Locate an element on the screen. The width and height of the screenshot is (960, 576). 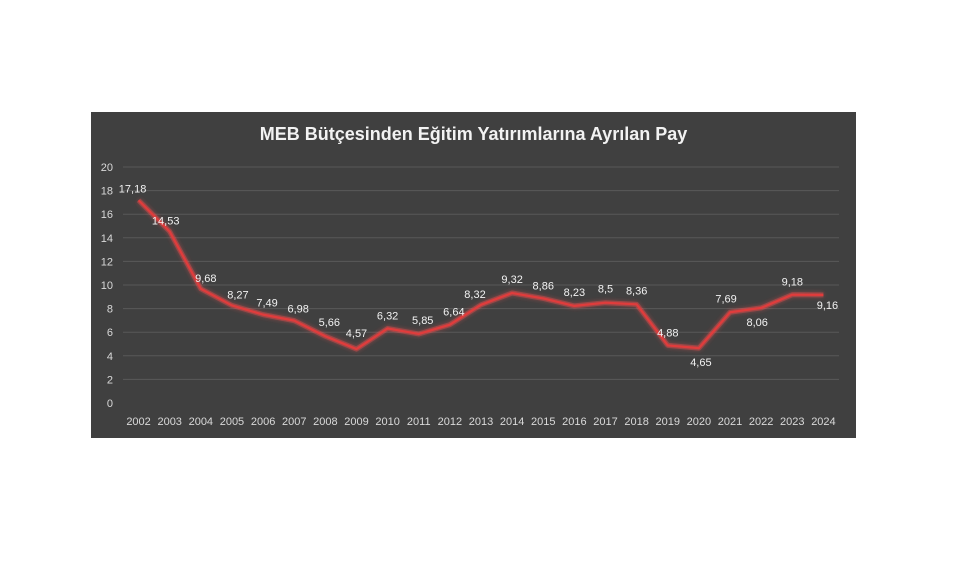
y-tick-label: 2 is located at coordinates (110, 380).